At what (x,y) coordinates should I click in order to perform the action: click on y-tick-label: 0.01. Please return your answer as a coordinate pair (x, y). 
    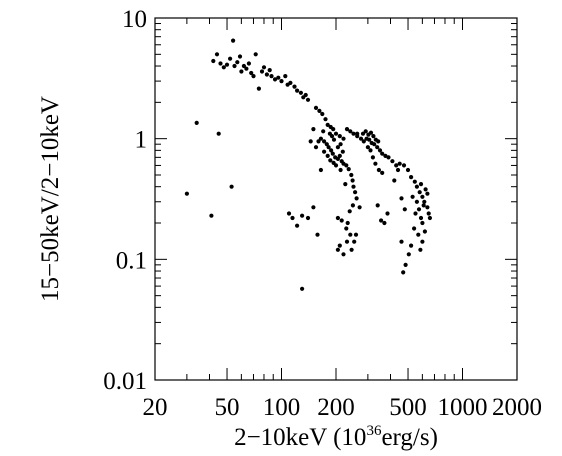
    Looking at the image, I should click on (125, 381).